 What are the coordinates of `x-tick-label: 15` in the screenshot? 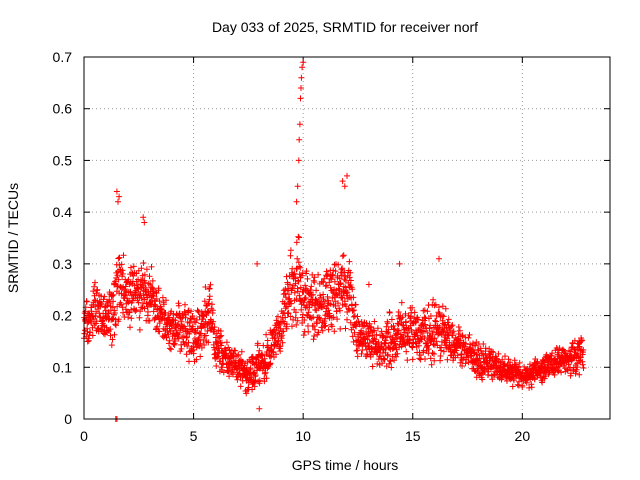 It's located at (413, 436).